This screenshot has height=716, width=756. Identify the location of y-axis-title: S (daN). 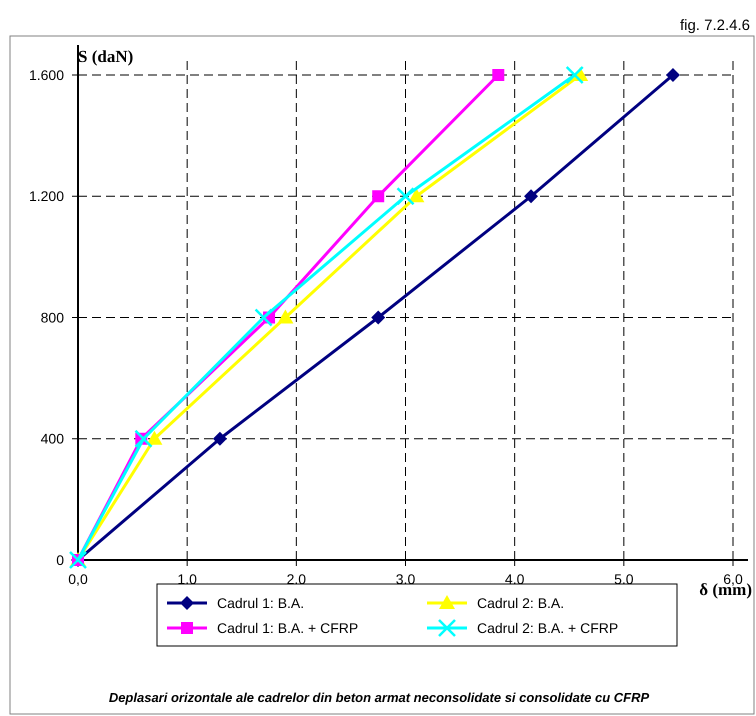
(106, 56).